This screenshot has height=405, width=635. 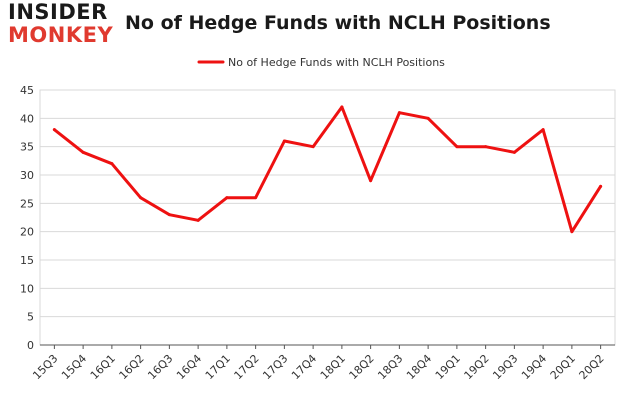 What do you see at coordinates (160, 367) in the screenshot?
I see `x-tick-label: 16Q3` at bounding box center [160, 367].